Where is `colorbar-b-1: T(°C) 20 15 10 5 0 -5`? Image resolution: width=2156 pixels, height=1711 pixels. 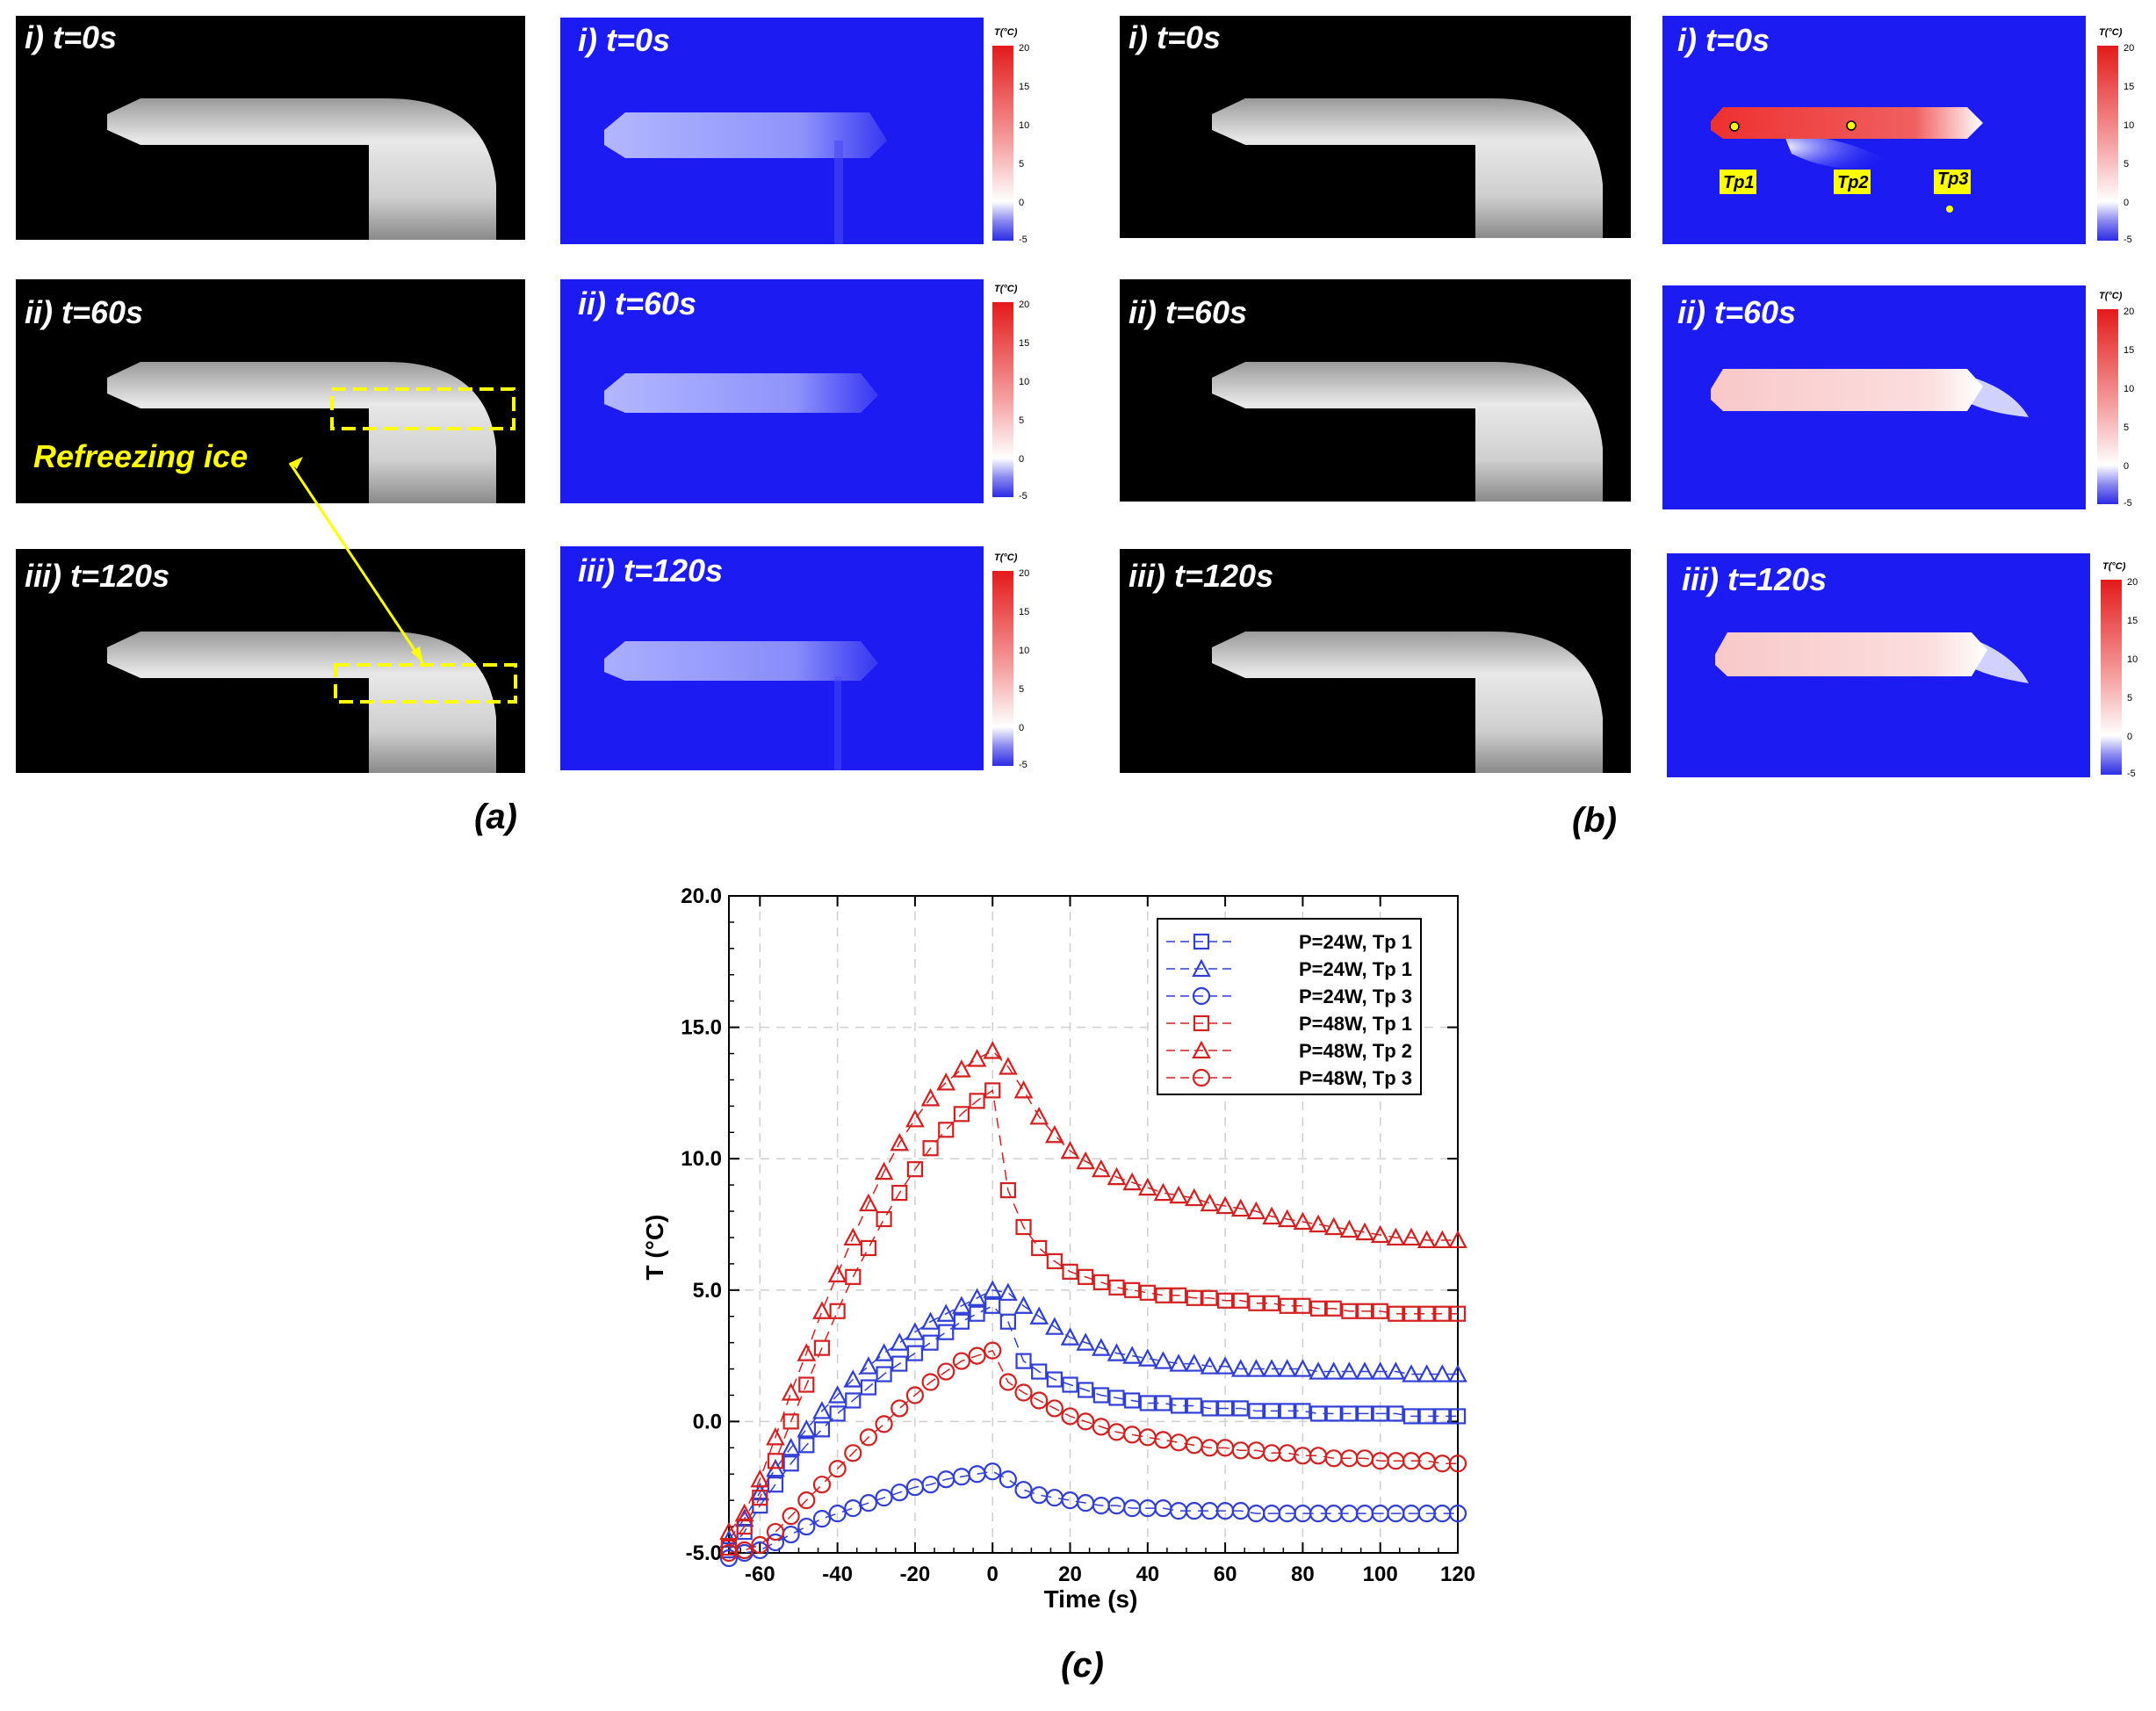 colorbar-b-1: T(°C) 20 15 10 5 0 -5 is located at coordinates (2115, 136).